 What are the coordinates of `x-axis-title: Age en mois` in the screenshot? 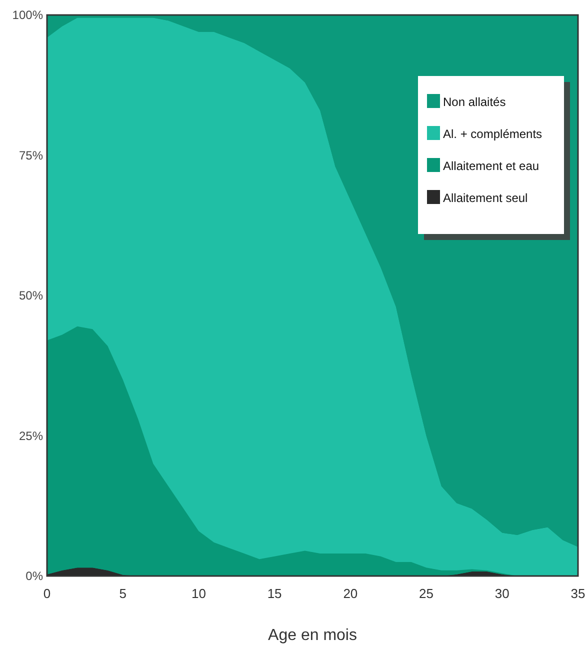 It's located at (312, 635).